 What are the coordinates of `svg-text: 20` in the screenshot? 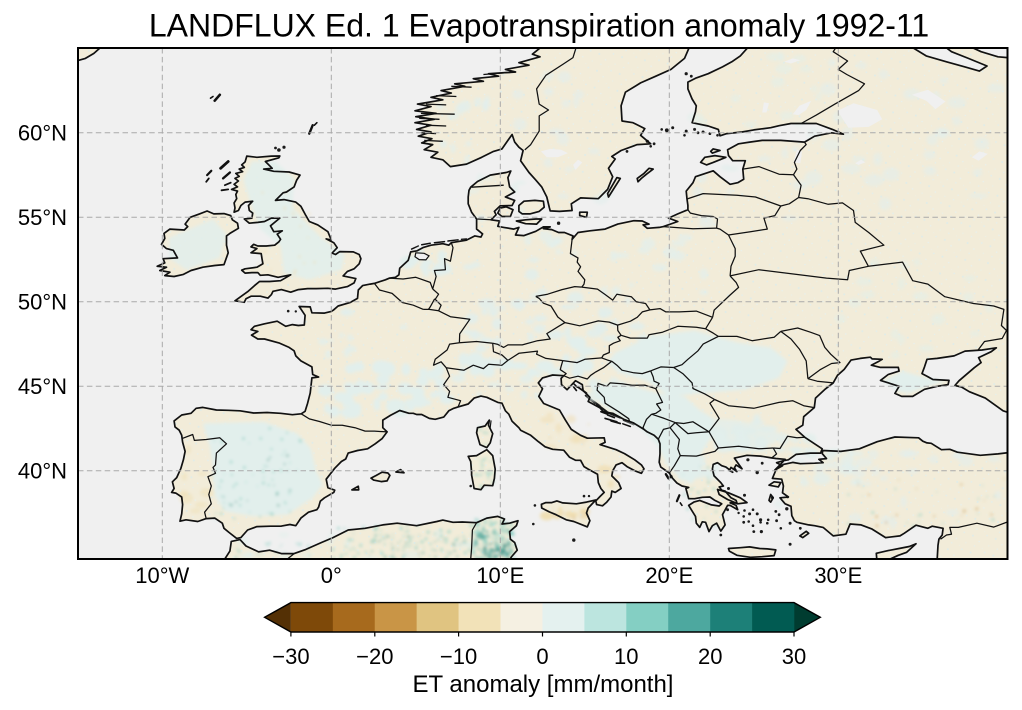 It's located at (710, 656).